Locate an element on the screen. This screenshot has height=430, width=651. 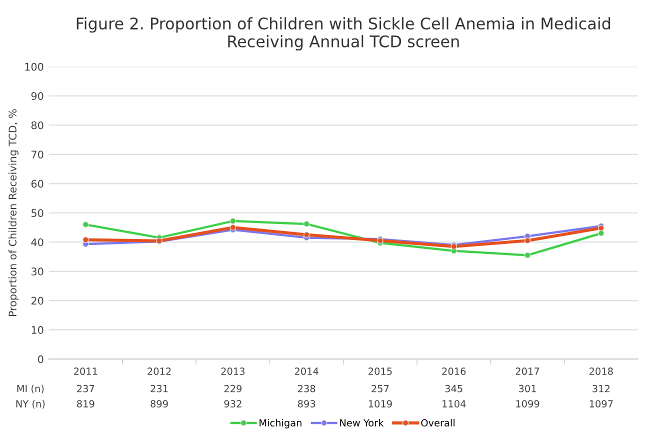
text: 301 is located at coordinates (527, 388).